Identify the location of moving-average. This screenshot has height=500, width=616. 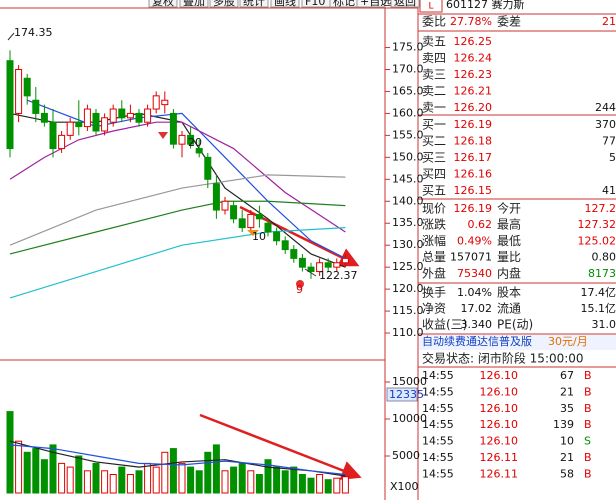
(177, 263).